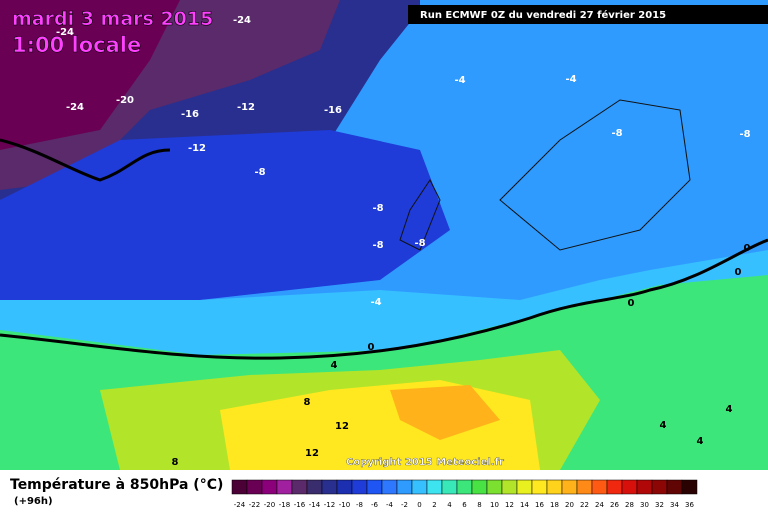  Describe the element at coordinates (539, 505) in the screenshot. I see `legend-tick-label: 16` at that location.